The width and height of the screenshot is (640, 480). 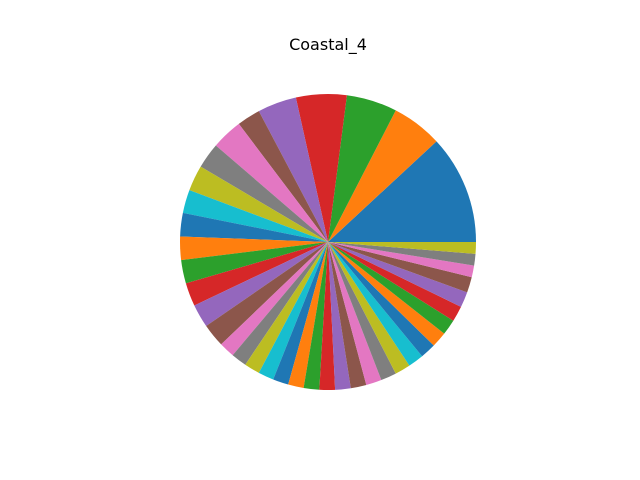 What do you see at coordinates (328, 45) in the screenshot?
I see `chart-title: Coastal_4` at bounding box center [328, 45].